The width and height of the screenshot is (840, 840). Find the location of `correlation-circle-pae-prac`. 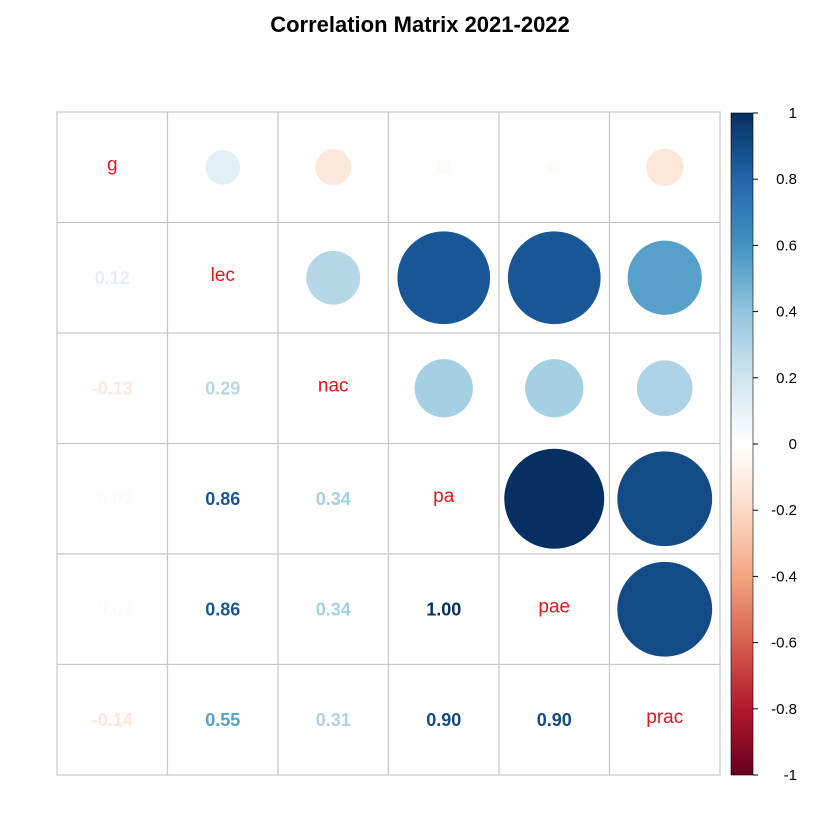

correlation-circle-pae-prac is located at coordinates (665, 609).